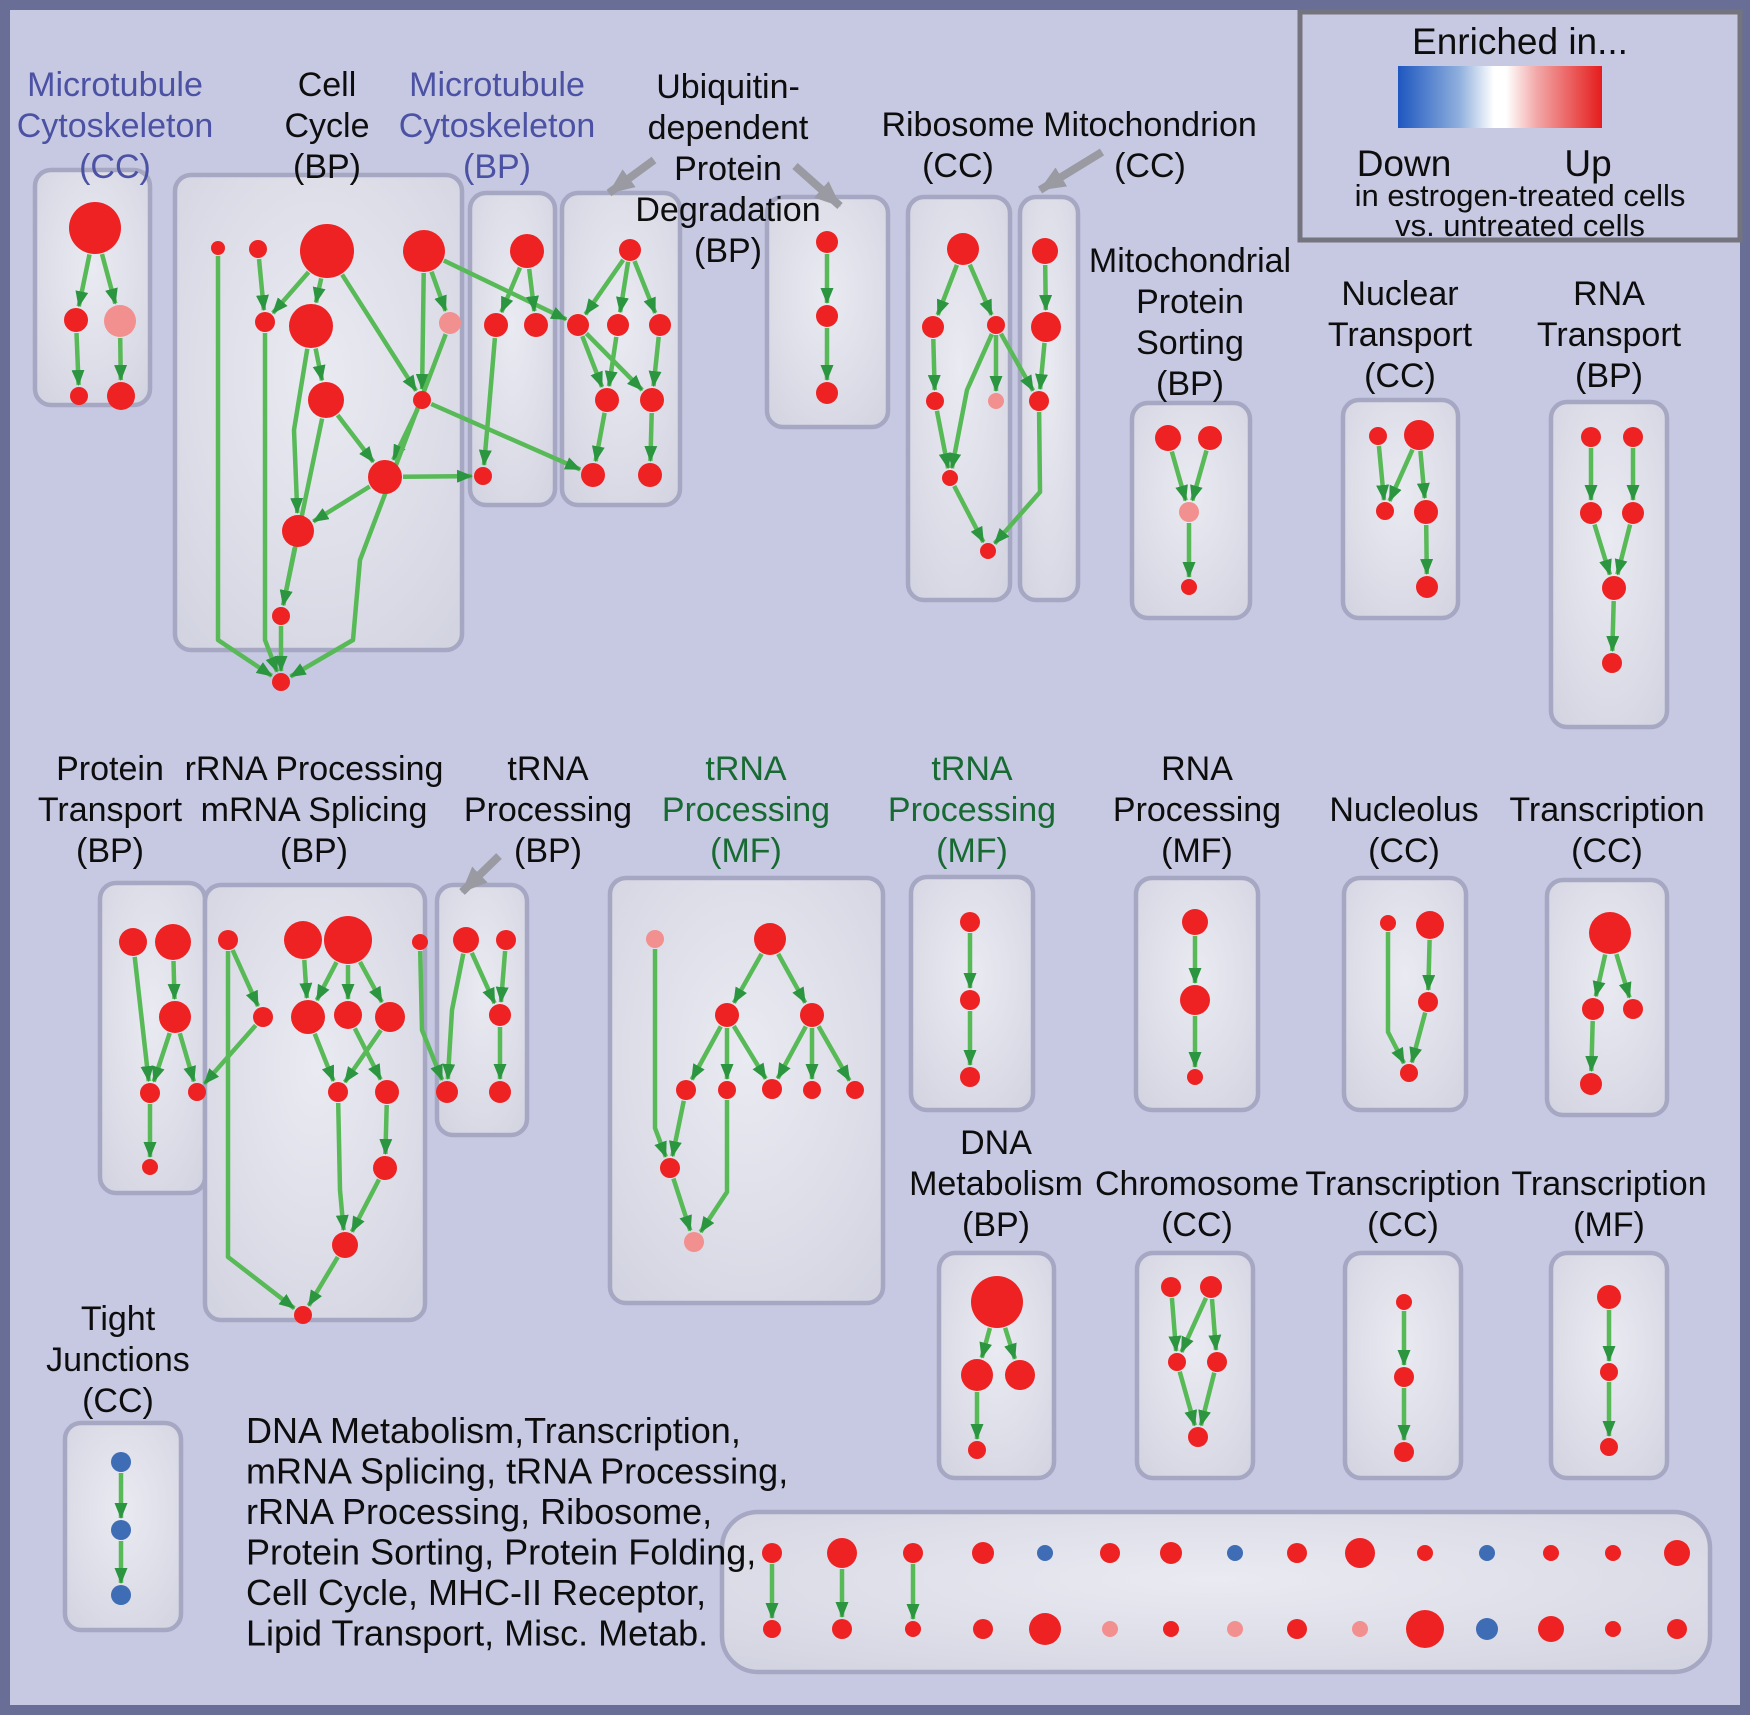  Describe the element at coordinates (1197, 1225) in the screenshot. I see `cluster-label-chromosome: (CC)` at that location.